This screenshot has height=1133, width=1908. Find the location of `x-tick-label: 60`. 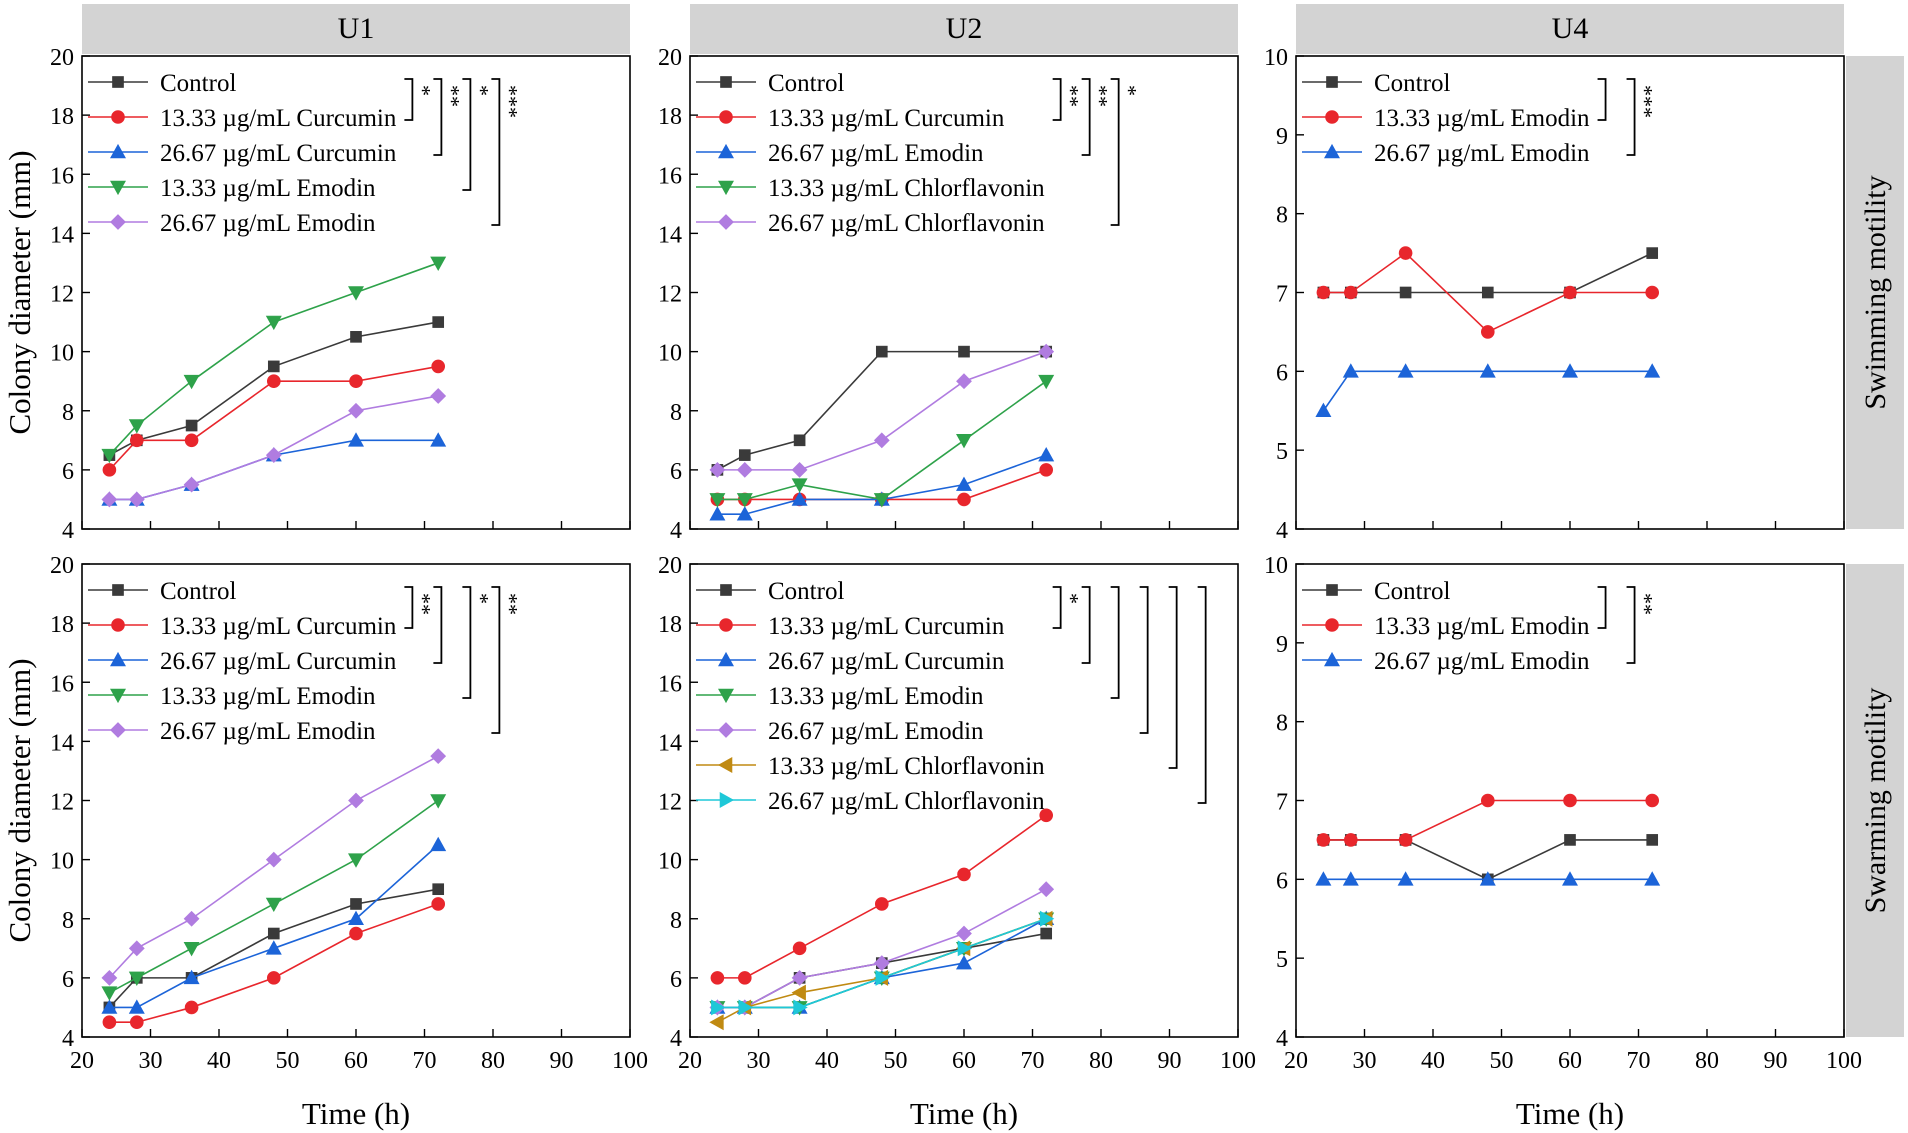

x-tick-label: 60 is located at coordinates (356, 1061).